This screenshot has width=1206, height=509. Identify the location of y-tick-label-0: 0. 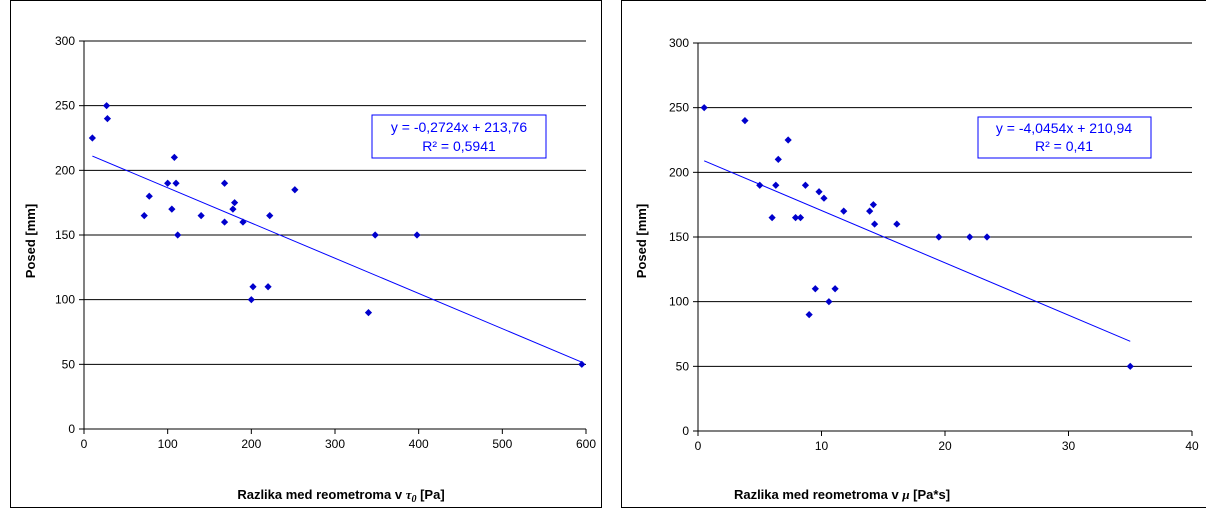
(71, 429).